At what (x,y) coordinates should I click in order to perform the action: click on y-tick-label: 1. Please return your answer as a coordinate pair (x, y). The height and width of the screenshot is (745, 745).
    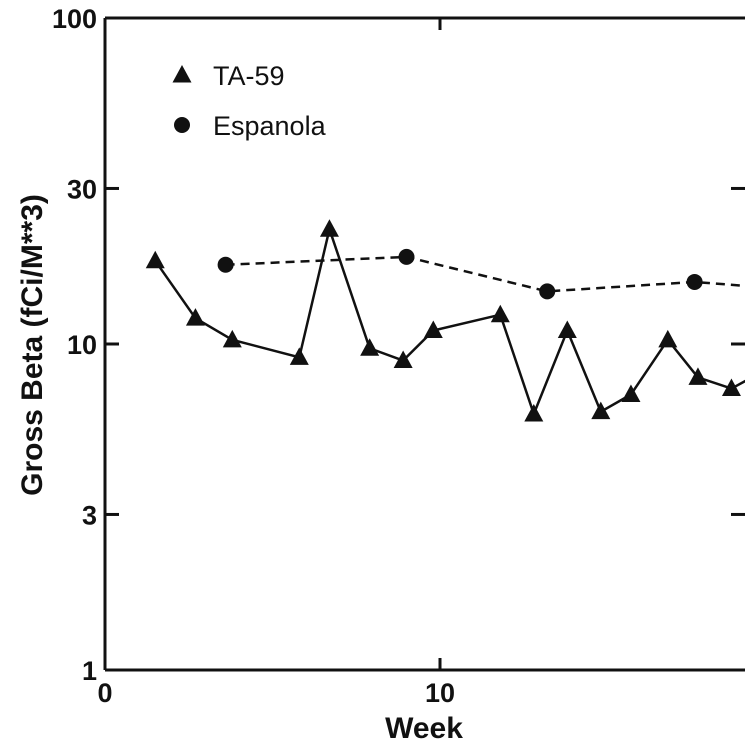
    Looking at the image, I should click on (89, 671).